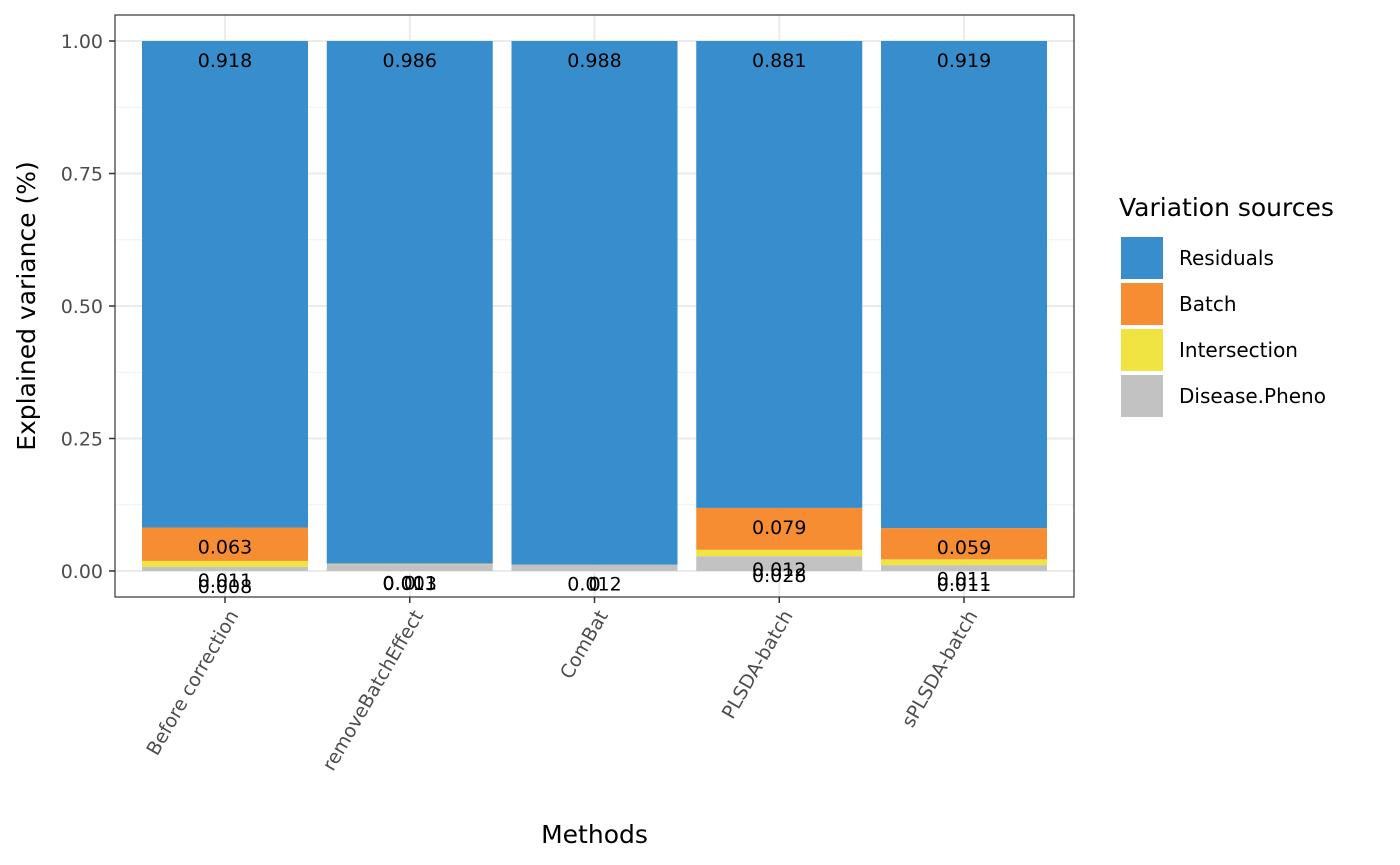 Image resolution: width=1400 pixels, height=865 pixels. Describe the element at coordinates (1252, 396) in the screenshot. I see `legend-label: Disease.Pheno` at that location.